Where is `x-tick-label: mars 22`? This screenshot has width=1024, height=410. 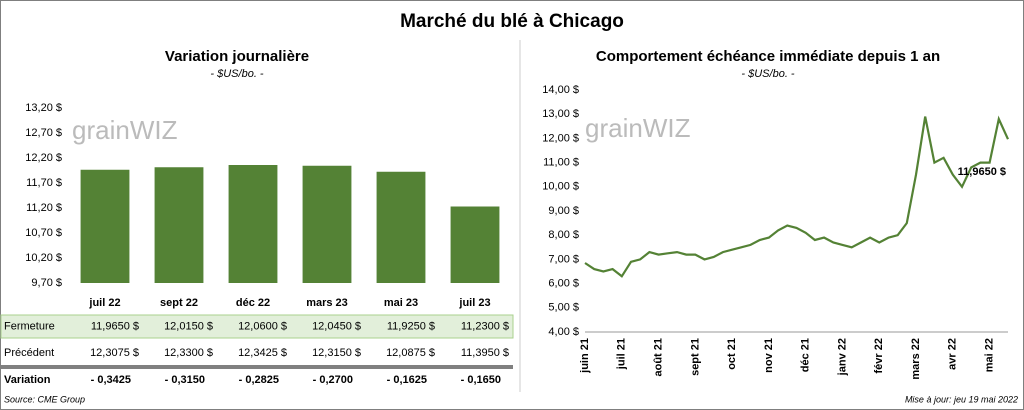 x-tick-label: mars 22 is located at coordinates (916, 359).